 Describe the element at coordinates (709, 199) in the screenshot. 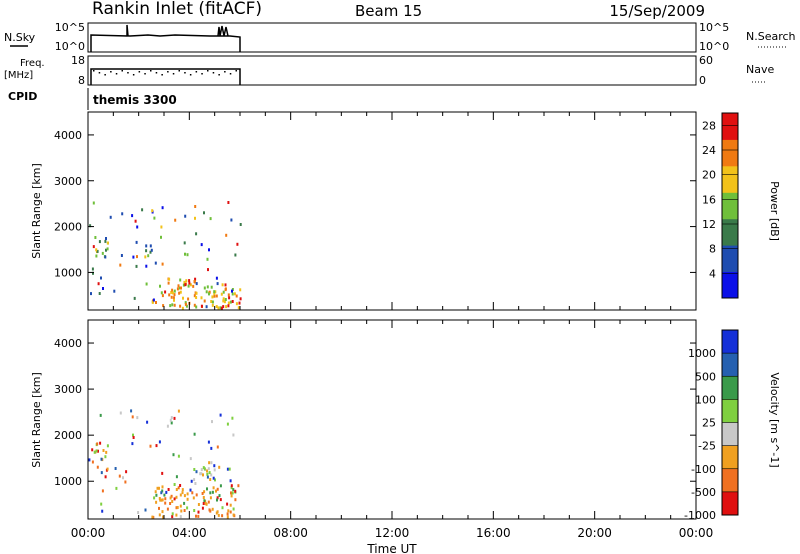

I see `colorbar-tick-label: 16` at that location.